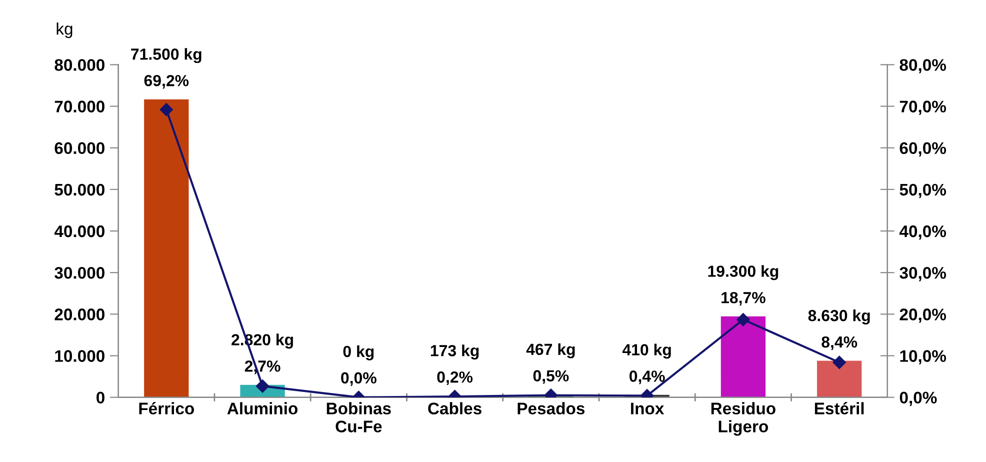 The width and height of the screenshot is (986, 462). What do you see at coordinates (79, 65) in the screenshot?
I see `y-tick-label: 80.000` at bounding box center [79, 65].